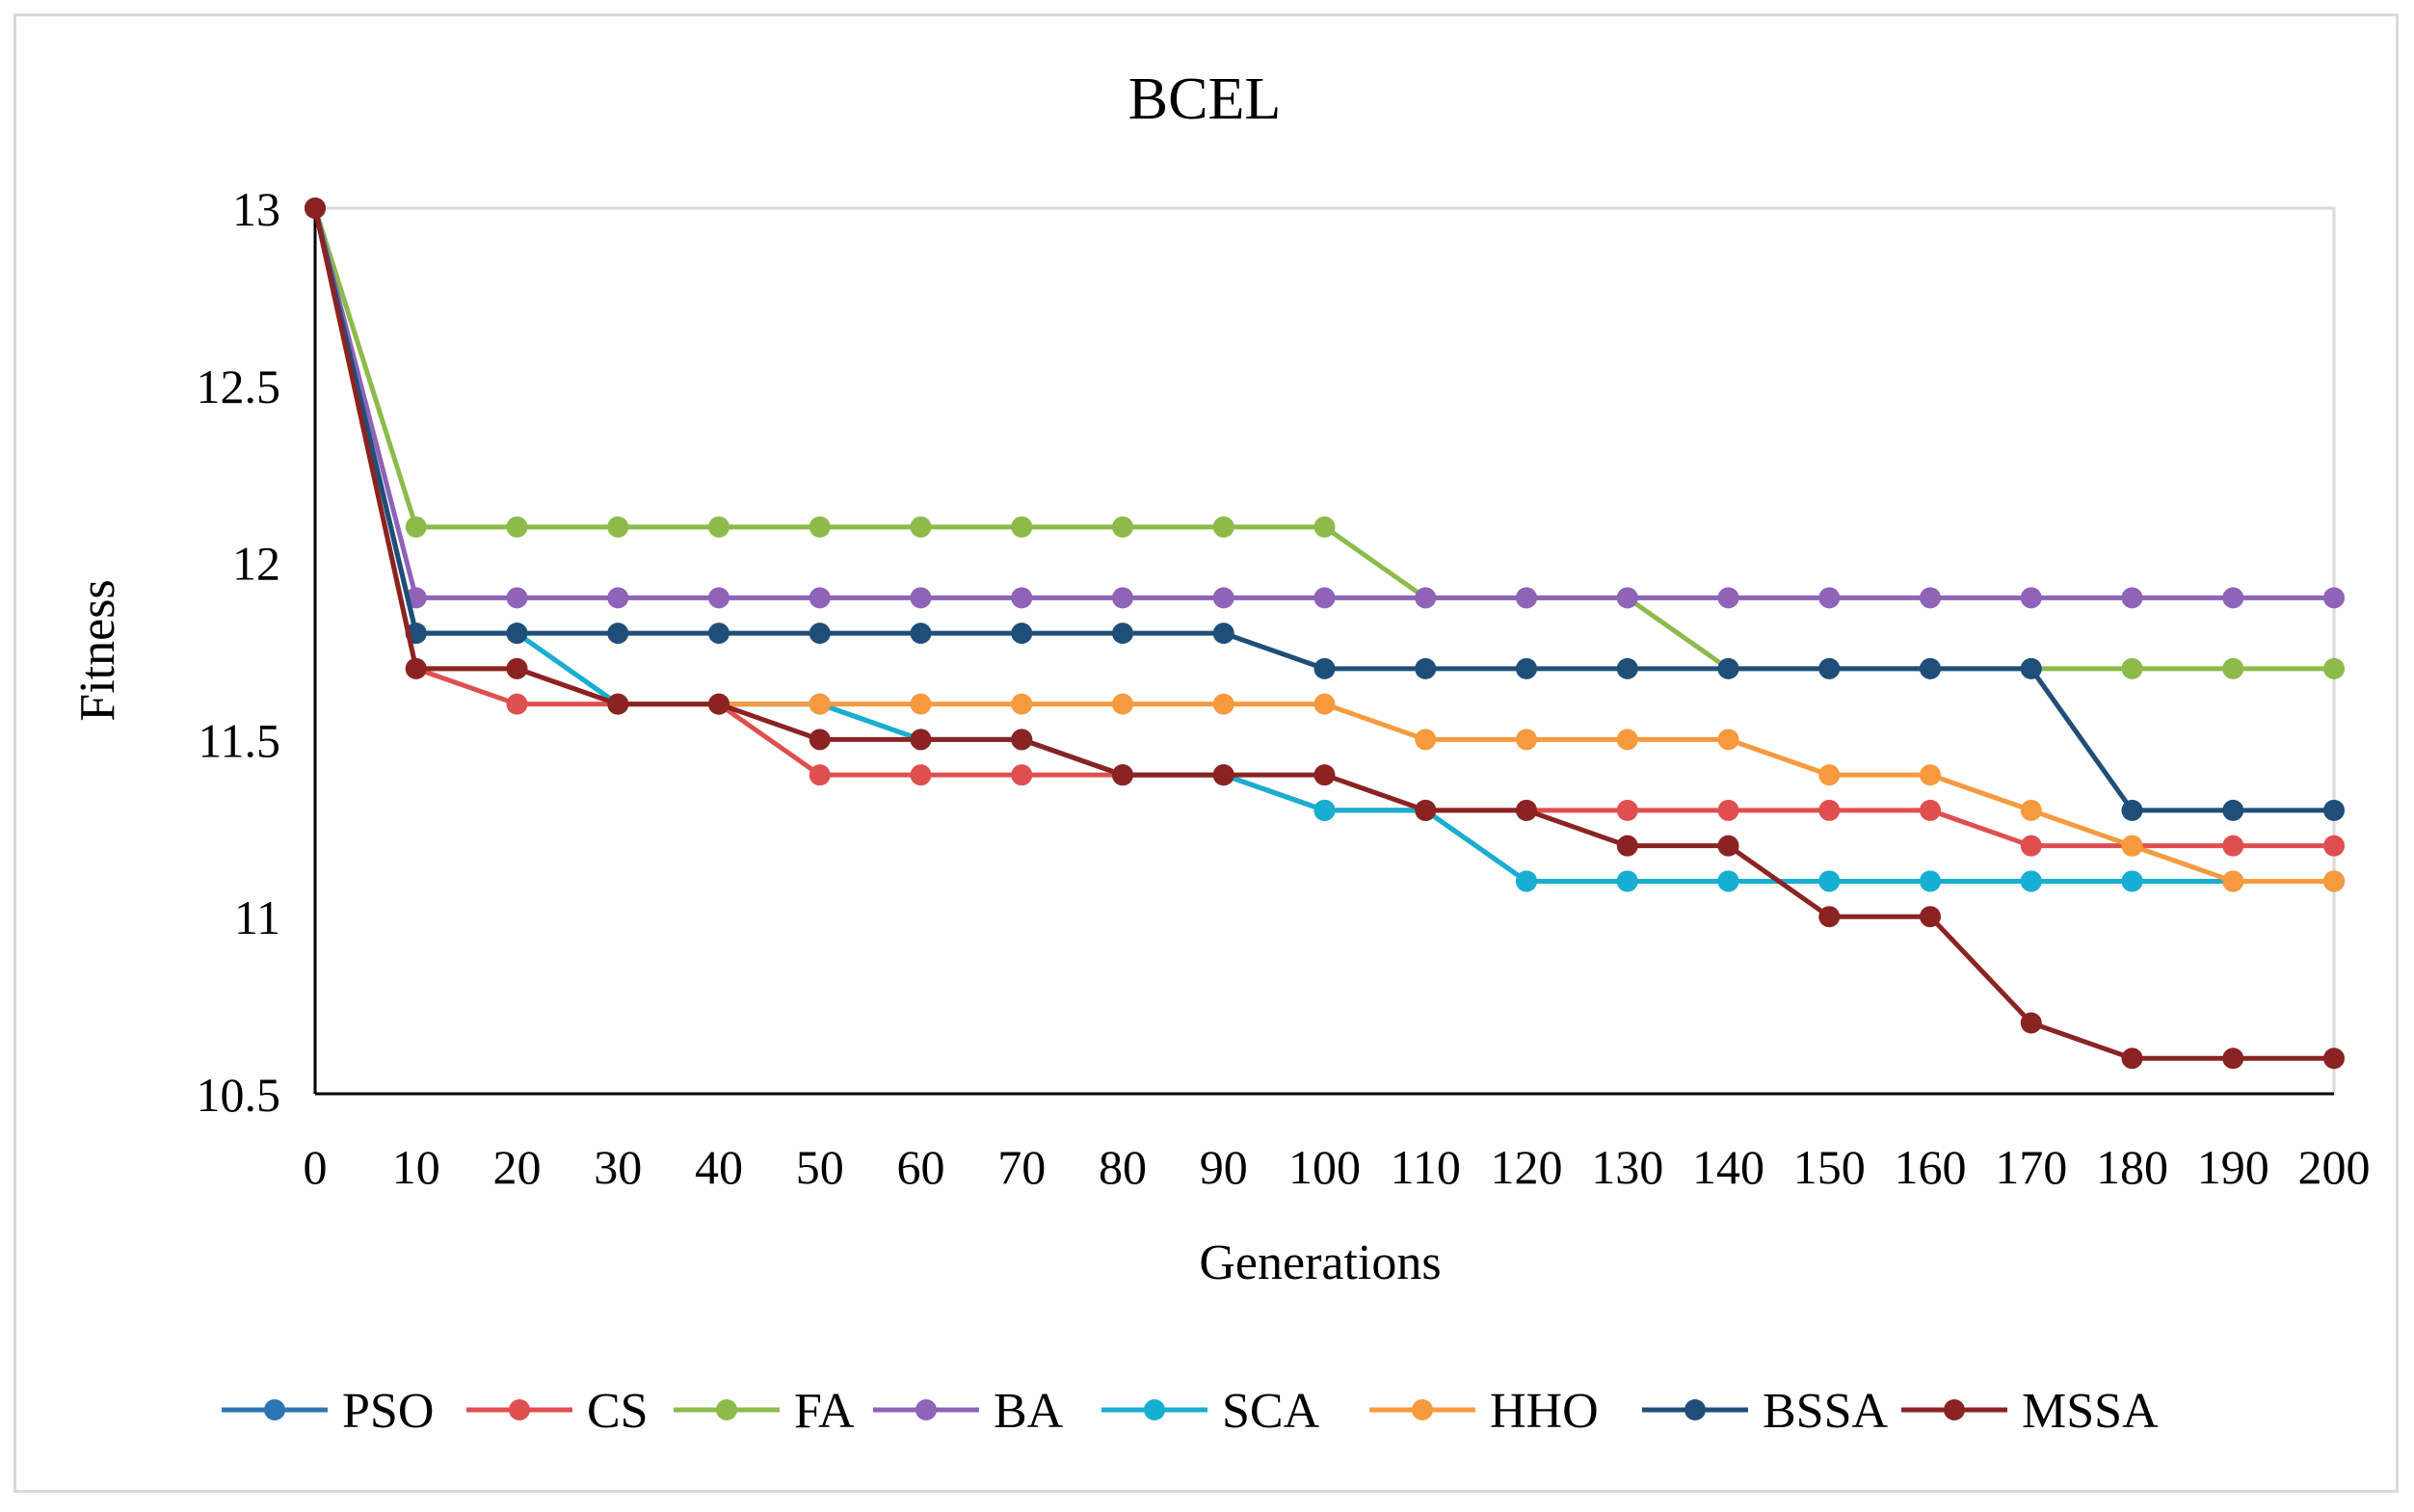 Image resolution: width=2414 pixels, height=1512 pixels. I want to click on y-tick-label: 10.5, so click(239, 1095).